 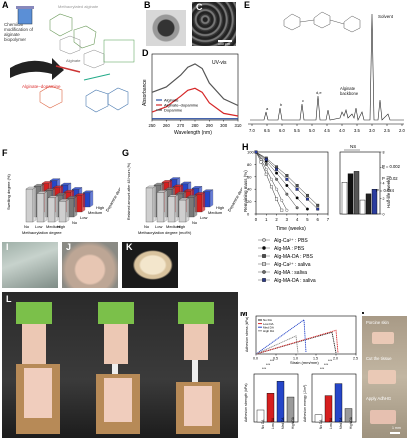 I want to click on n-scale-label: 1 mm, so click(x=396, y=428).